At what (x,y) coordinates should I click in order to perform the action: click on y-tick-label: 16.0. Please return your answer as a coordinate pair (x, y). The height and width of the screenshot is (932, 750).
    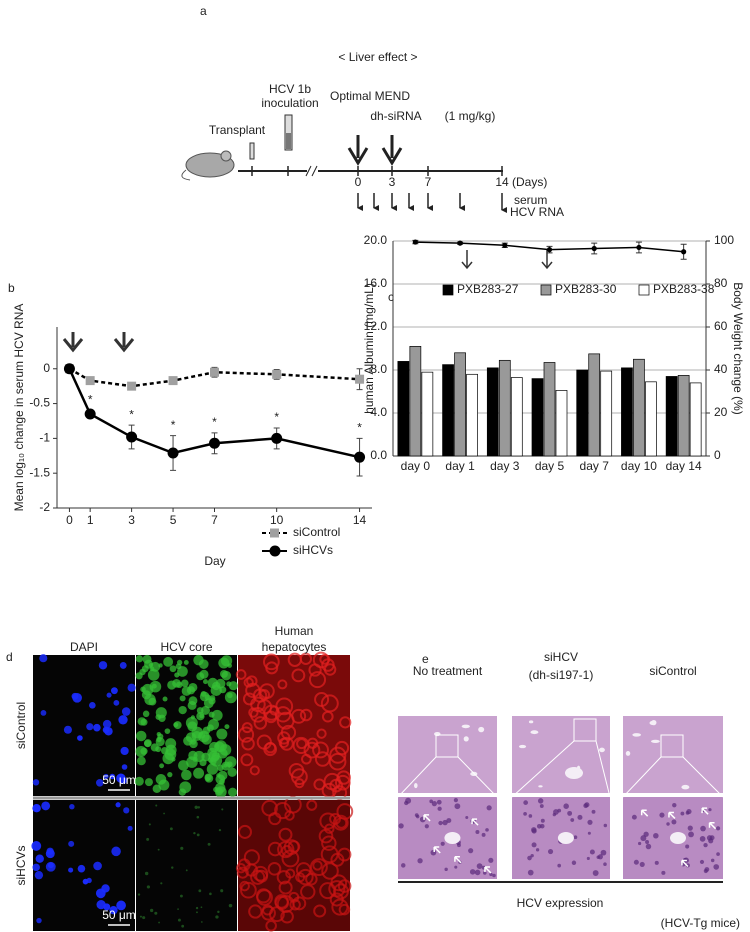
    Looking at the image, I should click on (376, 283).